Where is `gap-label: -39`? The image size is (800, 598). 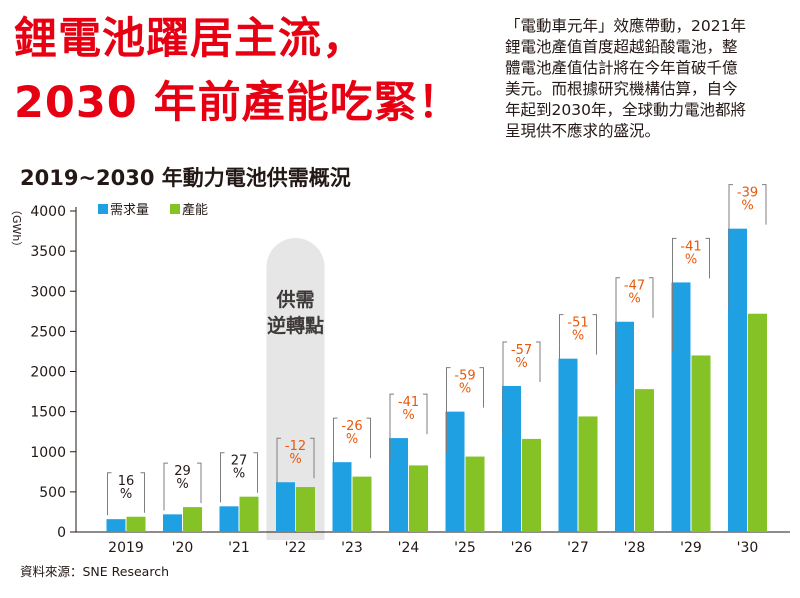 gap-label: -39 is located at coordinates (747, 193).